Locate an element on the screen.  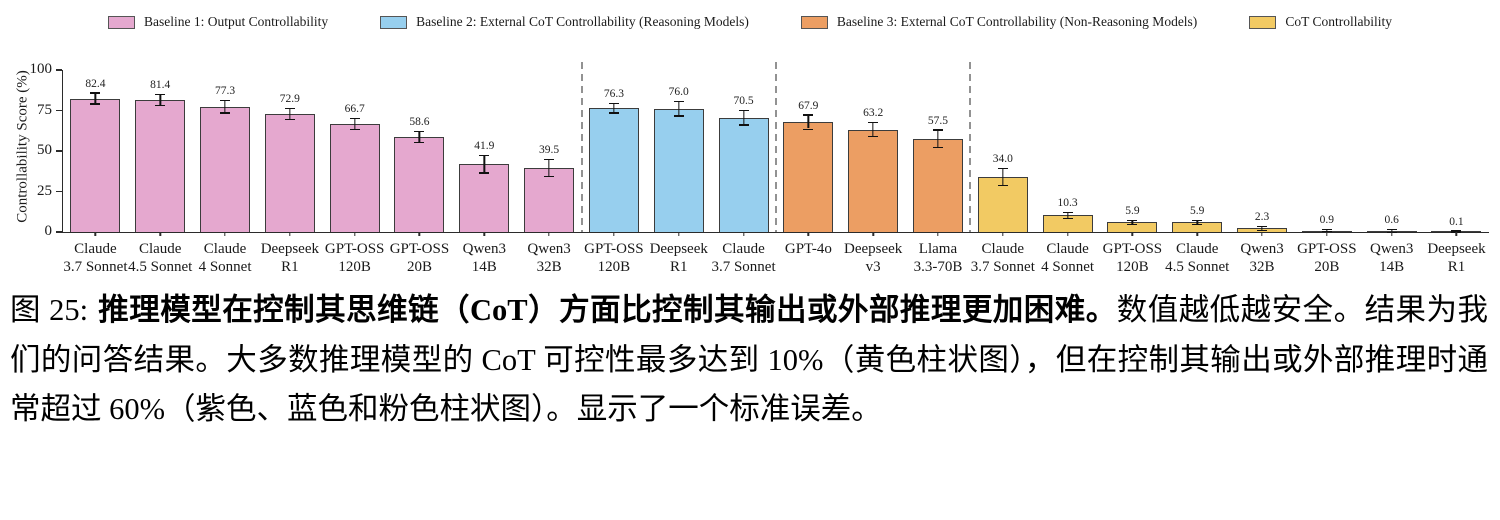
y-tick-label: 75 is located at coordinates (44, 109).